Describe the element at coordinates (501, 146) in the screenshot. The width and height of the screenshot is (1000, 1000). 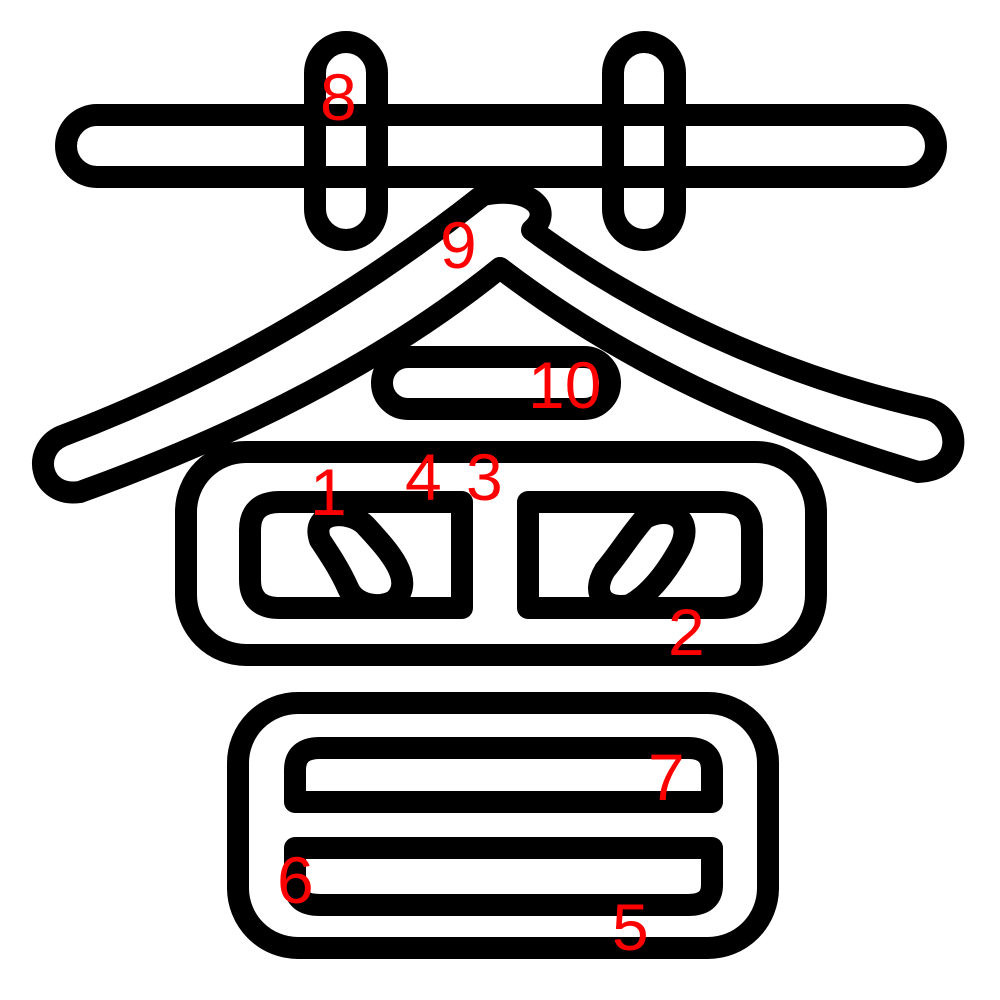
I see `top-horizontal-stroke` at that location.